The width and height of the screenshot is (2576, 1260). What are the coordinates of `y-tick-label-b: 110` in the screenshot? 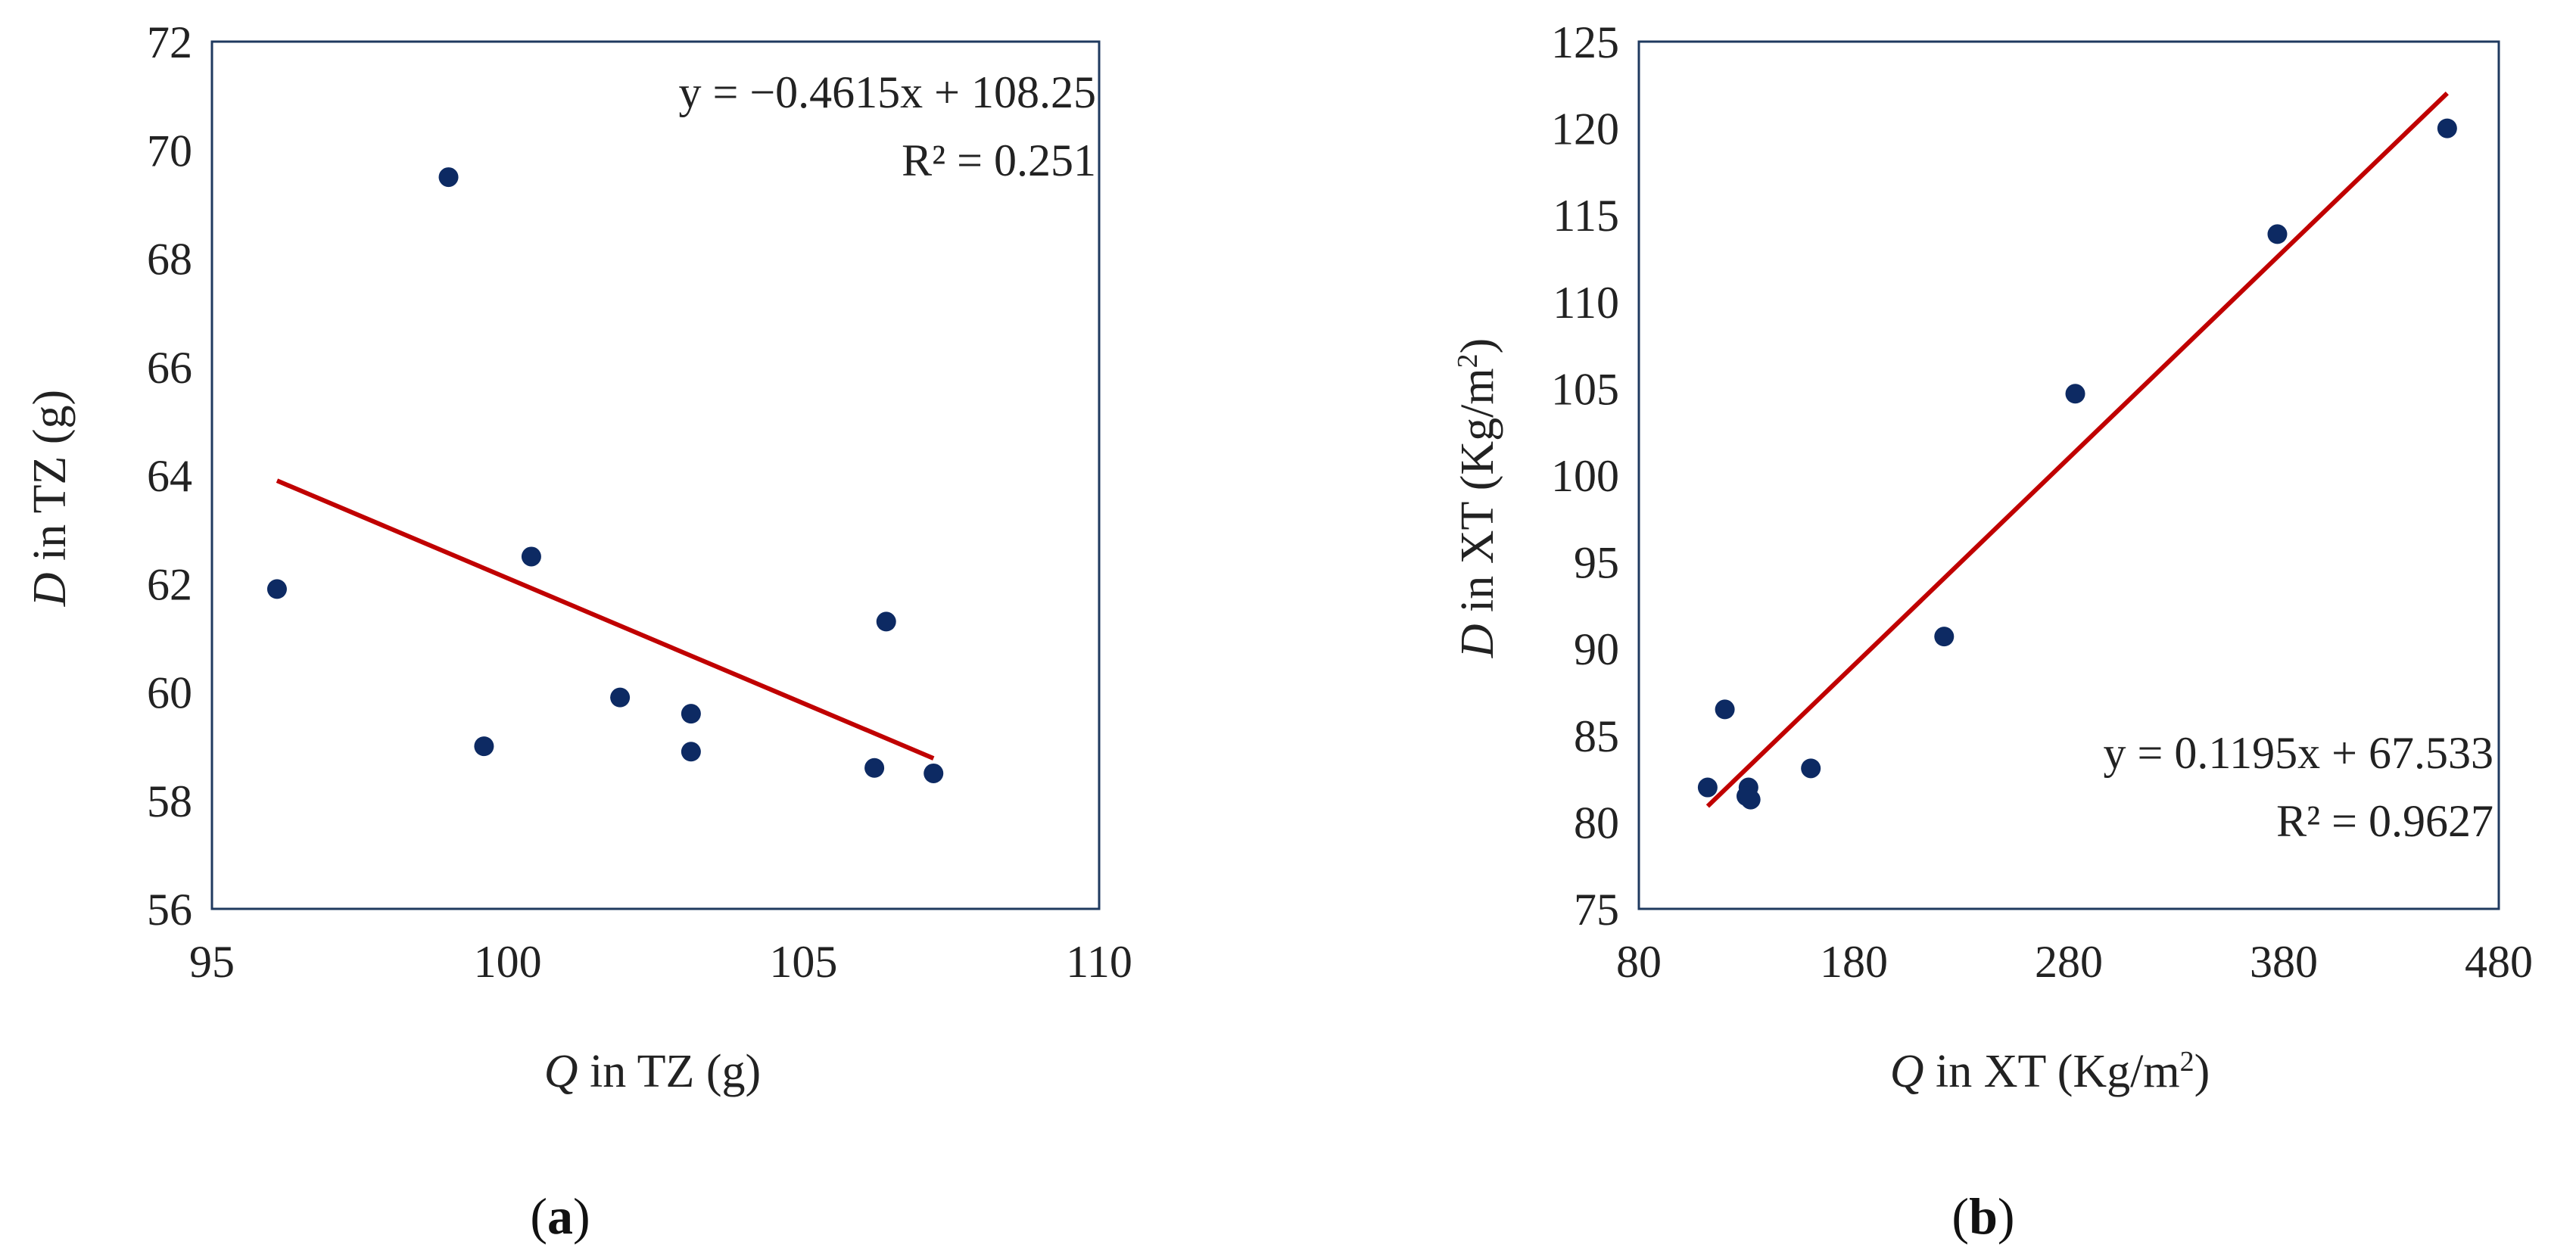 It's located at (1586, 303).